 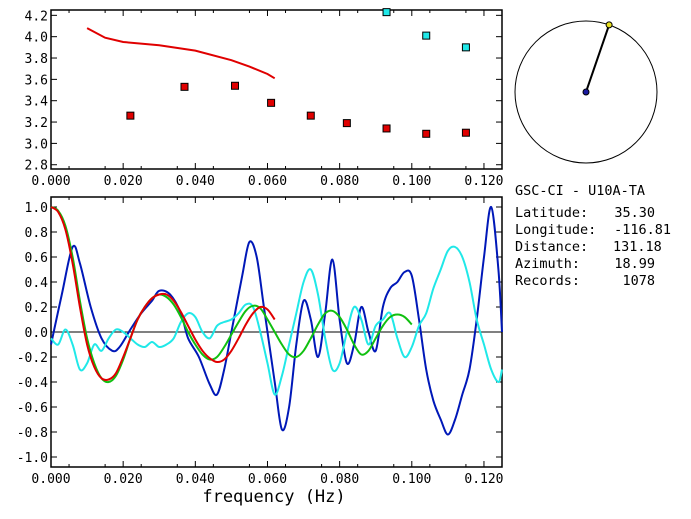 What do you see at coordinates (411, 181) in the screenshot?
I see `velocity-x-tick-label: 0.100` at bounding box center [411, 181].